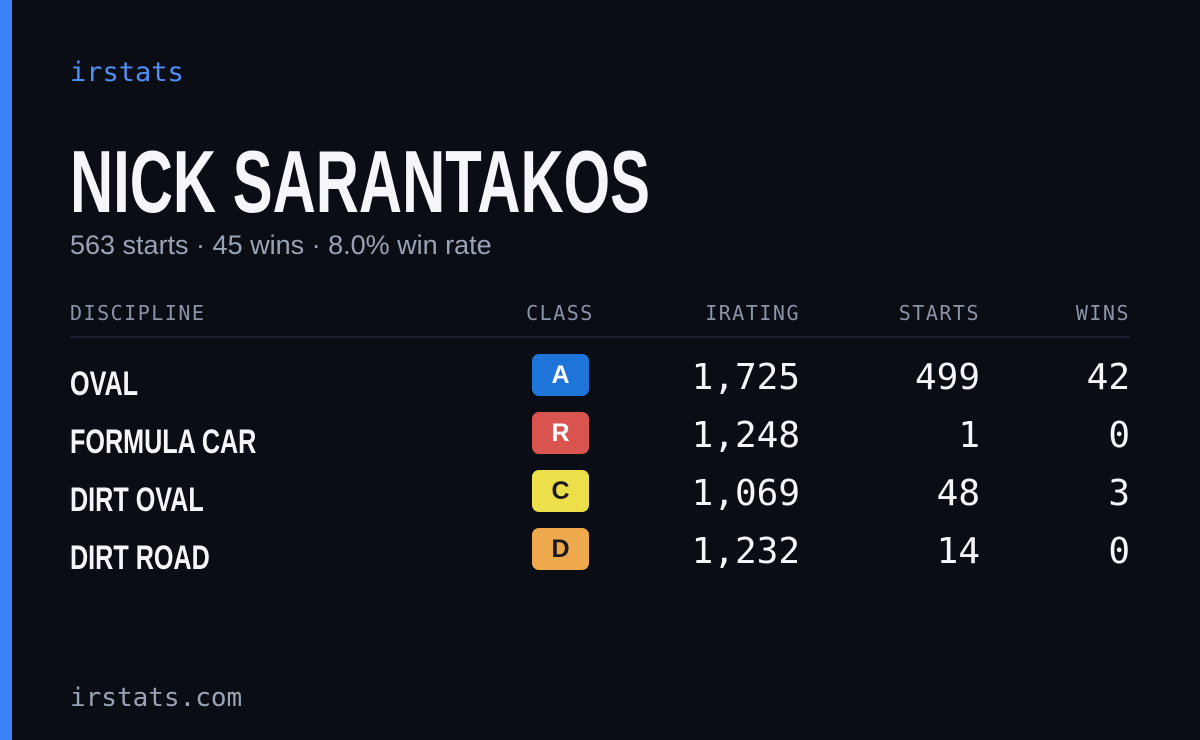 The image size is (1200, 740). What do you see at coordinates (138, 313) in the screenshot?
I see `column-header: DISCIPLINE` at bounding box center [138, 313].